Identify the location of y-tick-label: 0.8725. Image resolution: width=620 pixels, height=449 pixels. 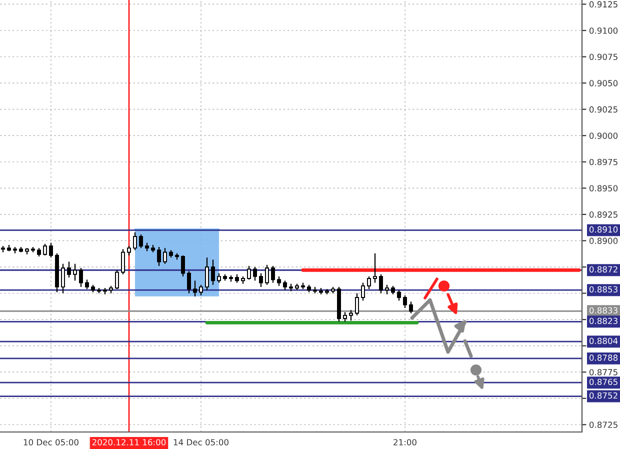
(603, 425).